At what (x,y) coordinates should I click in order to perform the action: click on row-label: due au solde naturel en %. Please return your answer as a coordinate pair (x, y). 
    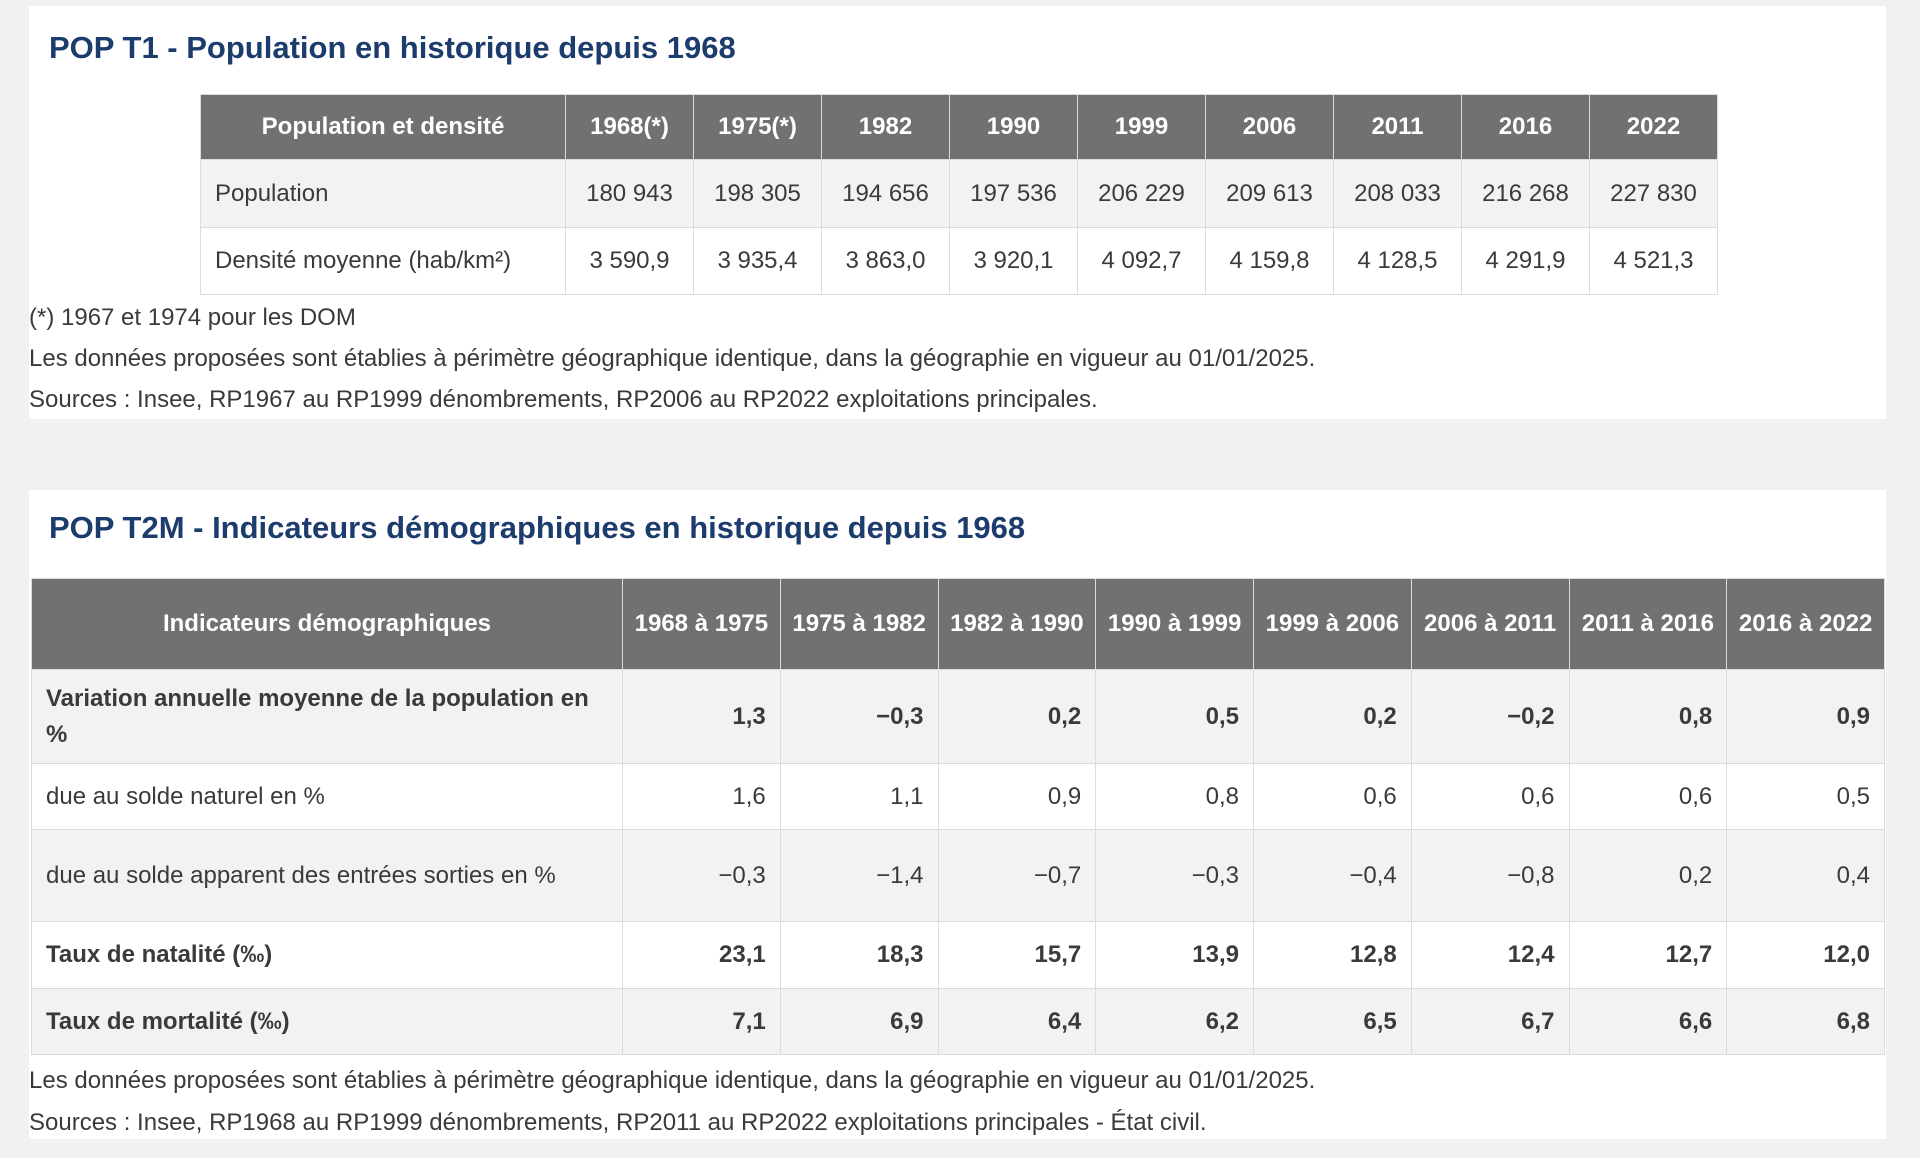
    Looking at the image, I should click on (327, 796).